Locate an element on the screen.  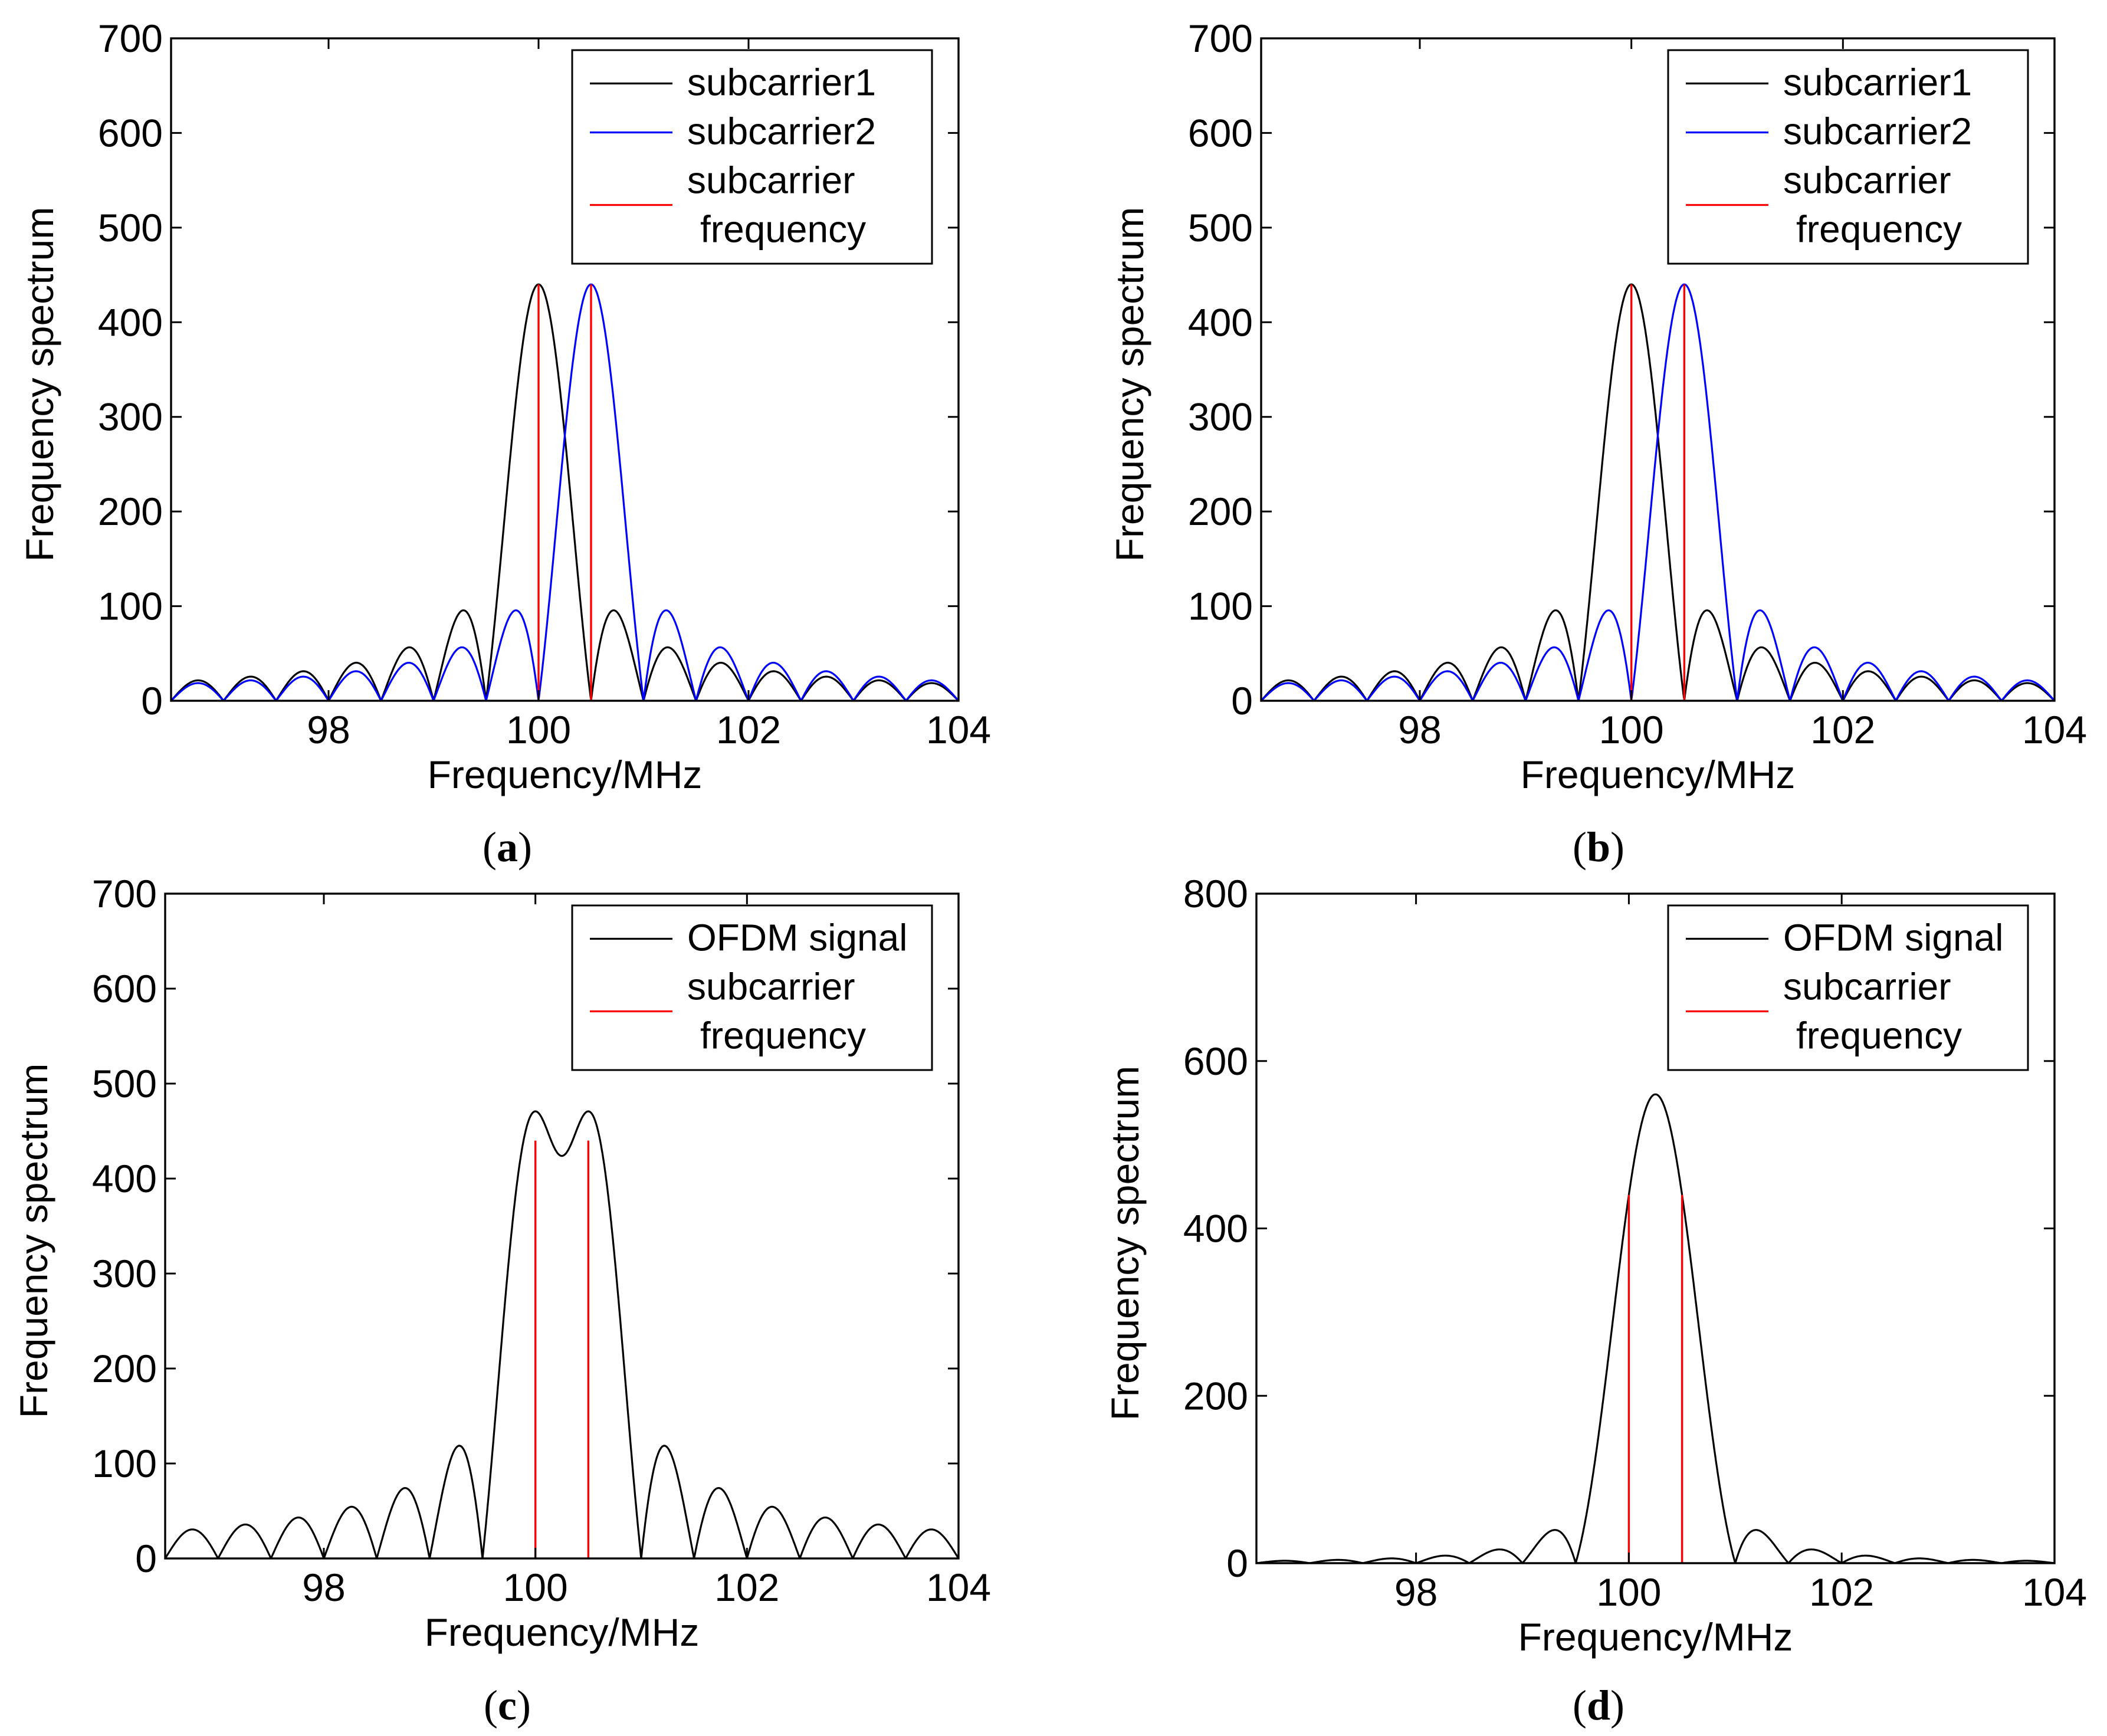
panel-caption: (a) is located at coordinates (507, 847).